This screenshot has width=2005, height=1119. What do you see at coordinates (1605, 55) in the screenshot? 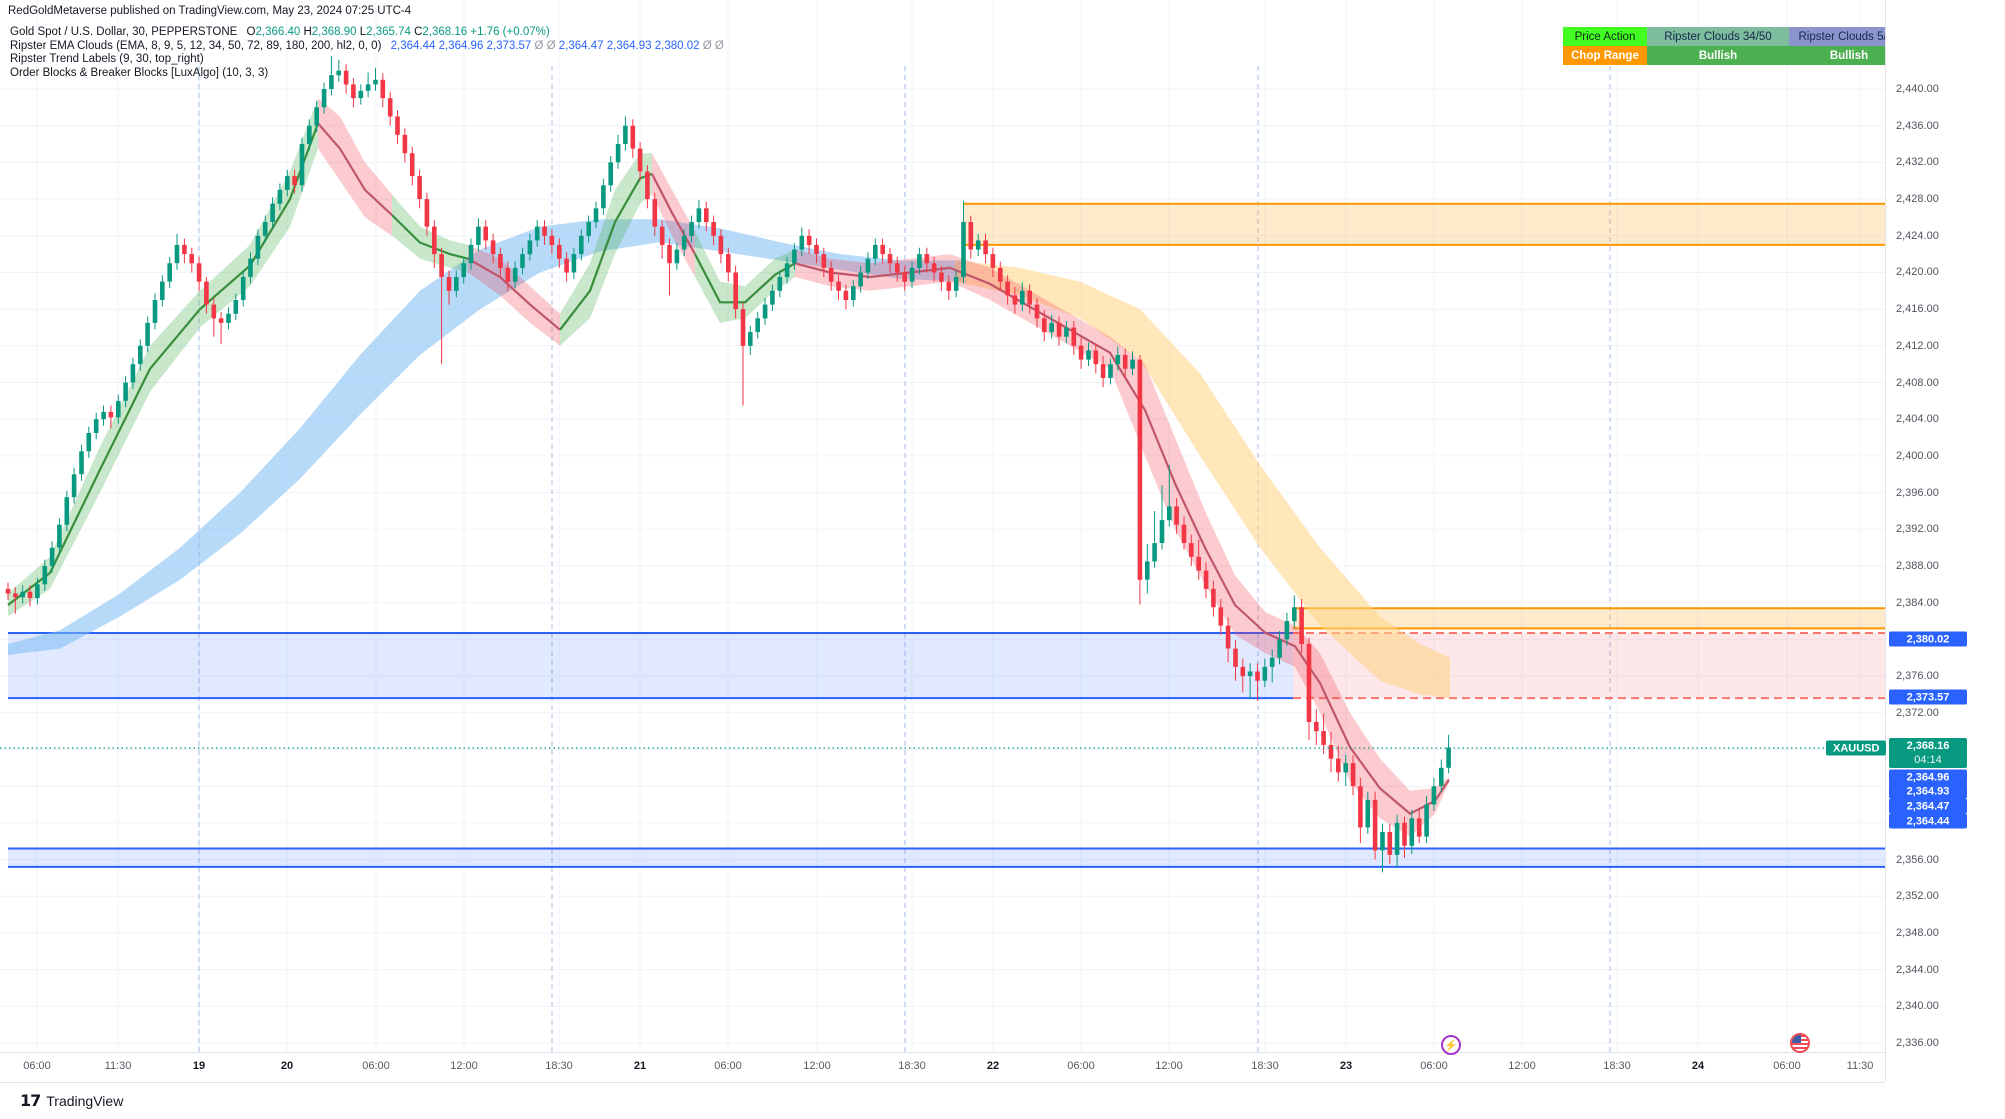
I see `trend-status: Chop Range` at bounding box center [1605, 55].